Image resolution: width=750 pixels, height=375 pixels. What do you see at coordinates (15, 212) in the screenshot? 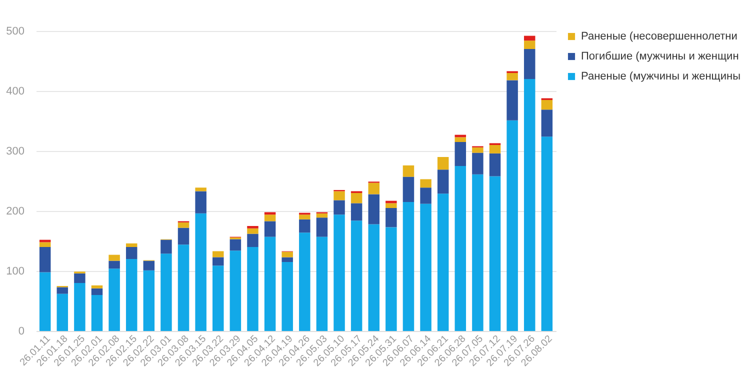
I see `y-tick-label: 200` at bounding box center [15, 212].